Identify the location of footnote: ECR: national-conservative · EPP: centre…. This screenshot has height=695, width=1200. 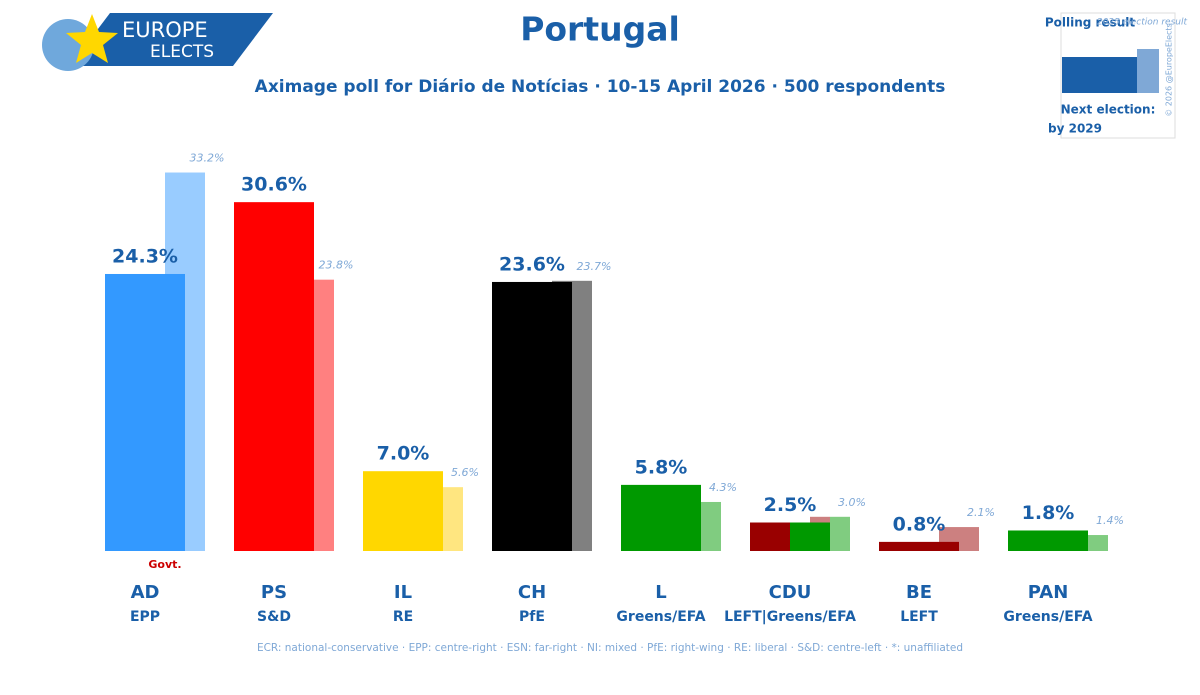
(610, 648).